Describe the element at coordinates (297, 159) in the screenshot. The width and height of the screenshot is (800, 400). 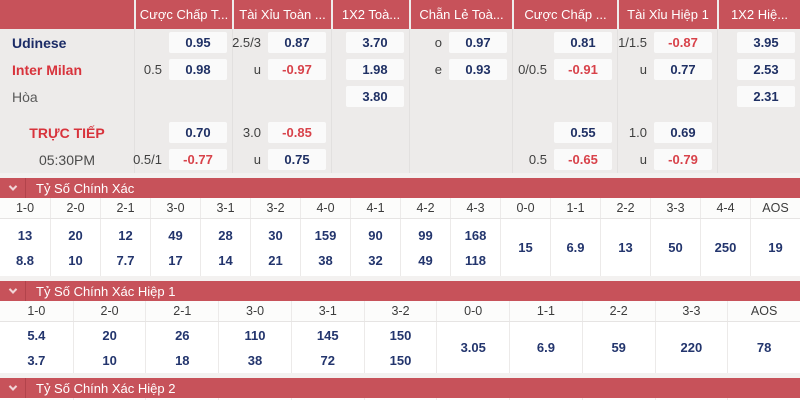
I see `odds-button: 0.75` at that location.